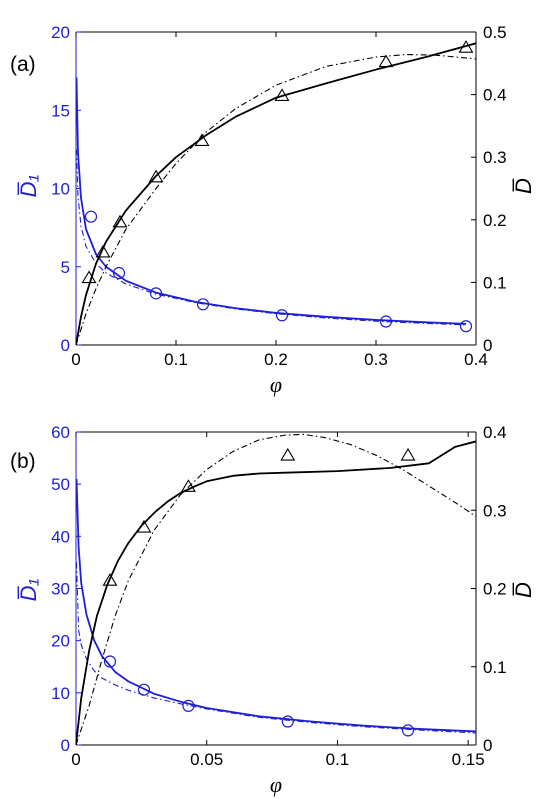 The width and height of the screenshot is (540, 799). I want to click on panel-b-right-tick-label: 0.3, so click(495, 510).